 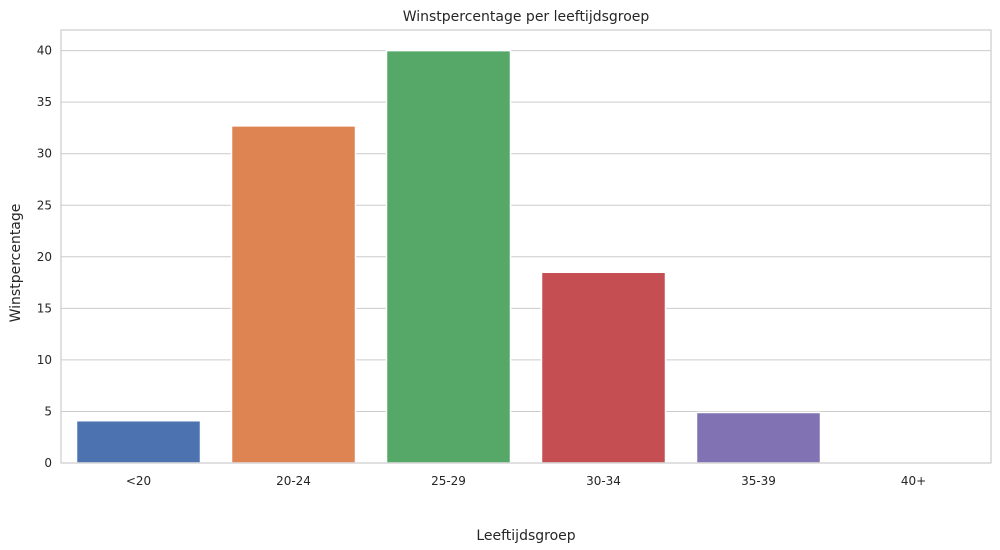 I want to click on y-tick-label: 20, so click(x=44, y=257).